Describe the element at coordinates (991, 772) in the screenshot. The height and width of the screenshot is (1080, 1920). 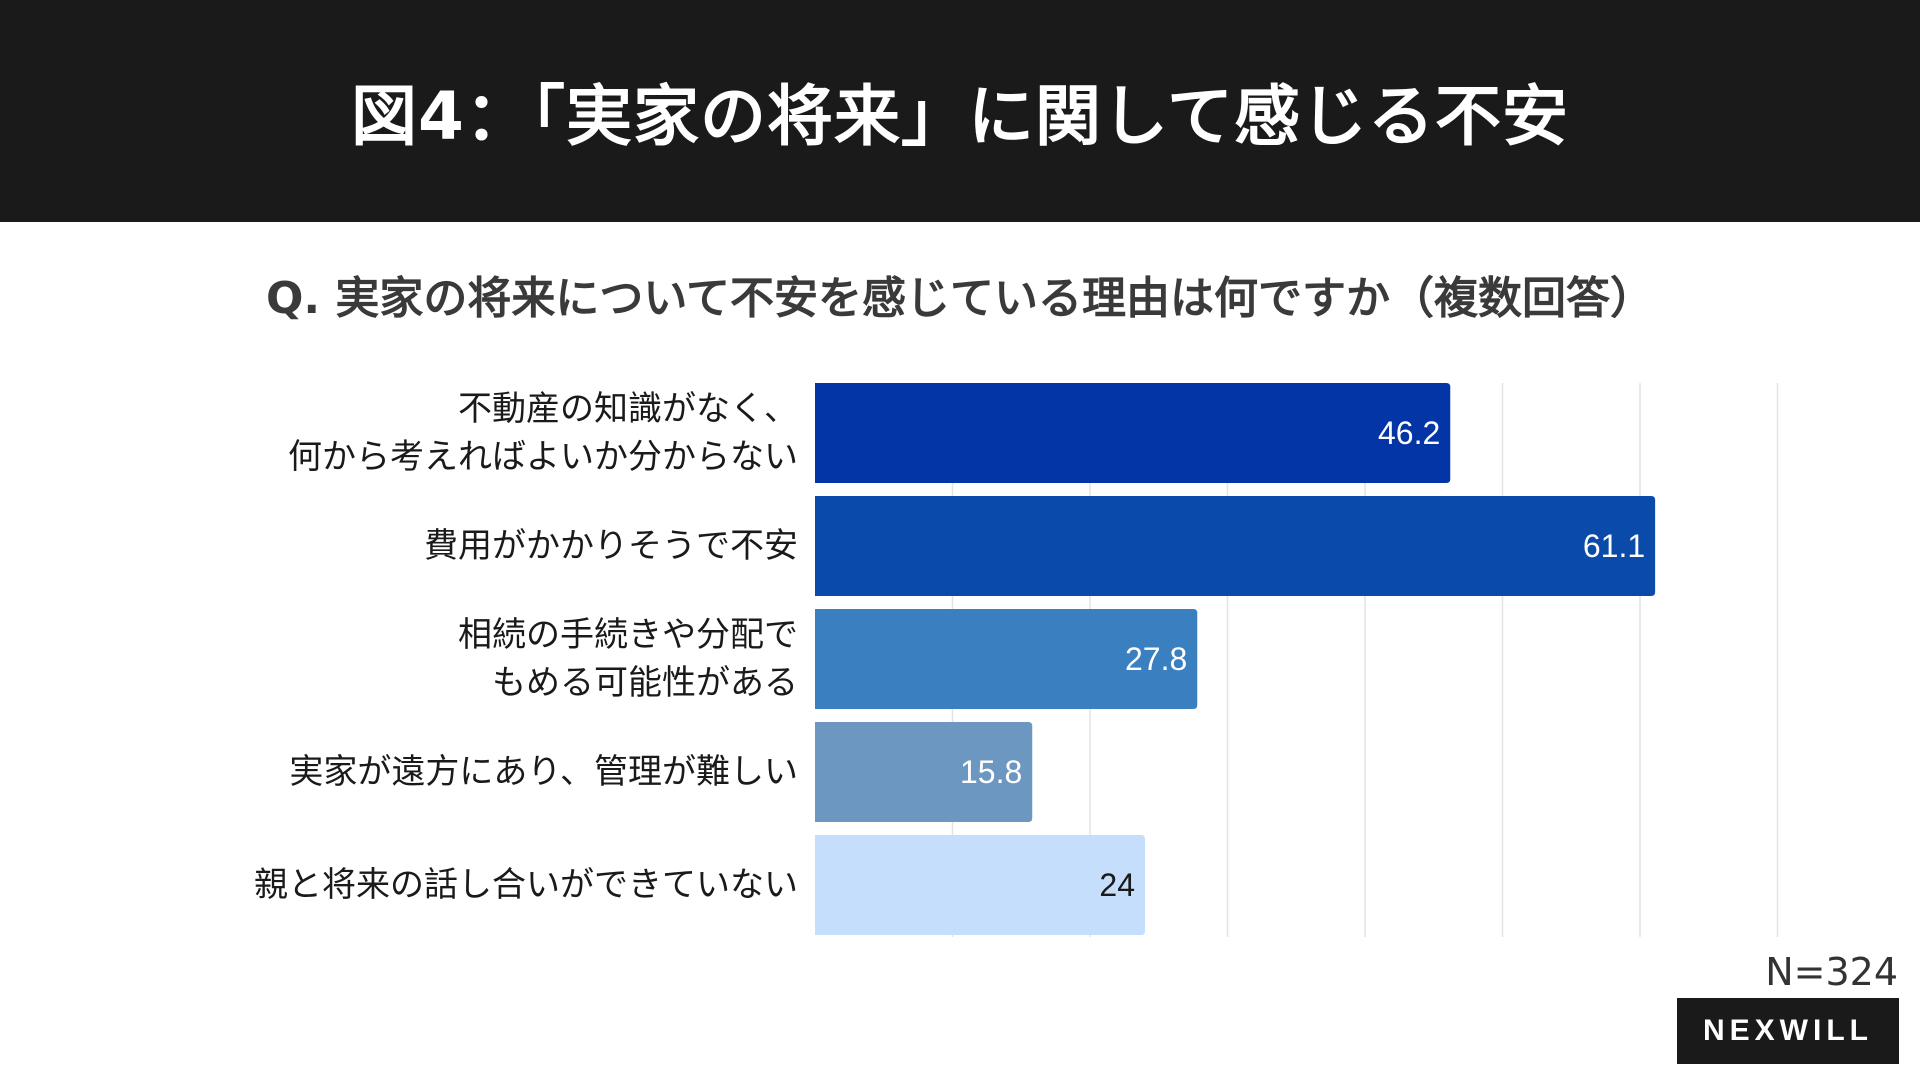
I see `value-label-4: 15.8` at that location.